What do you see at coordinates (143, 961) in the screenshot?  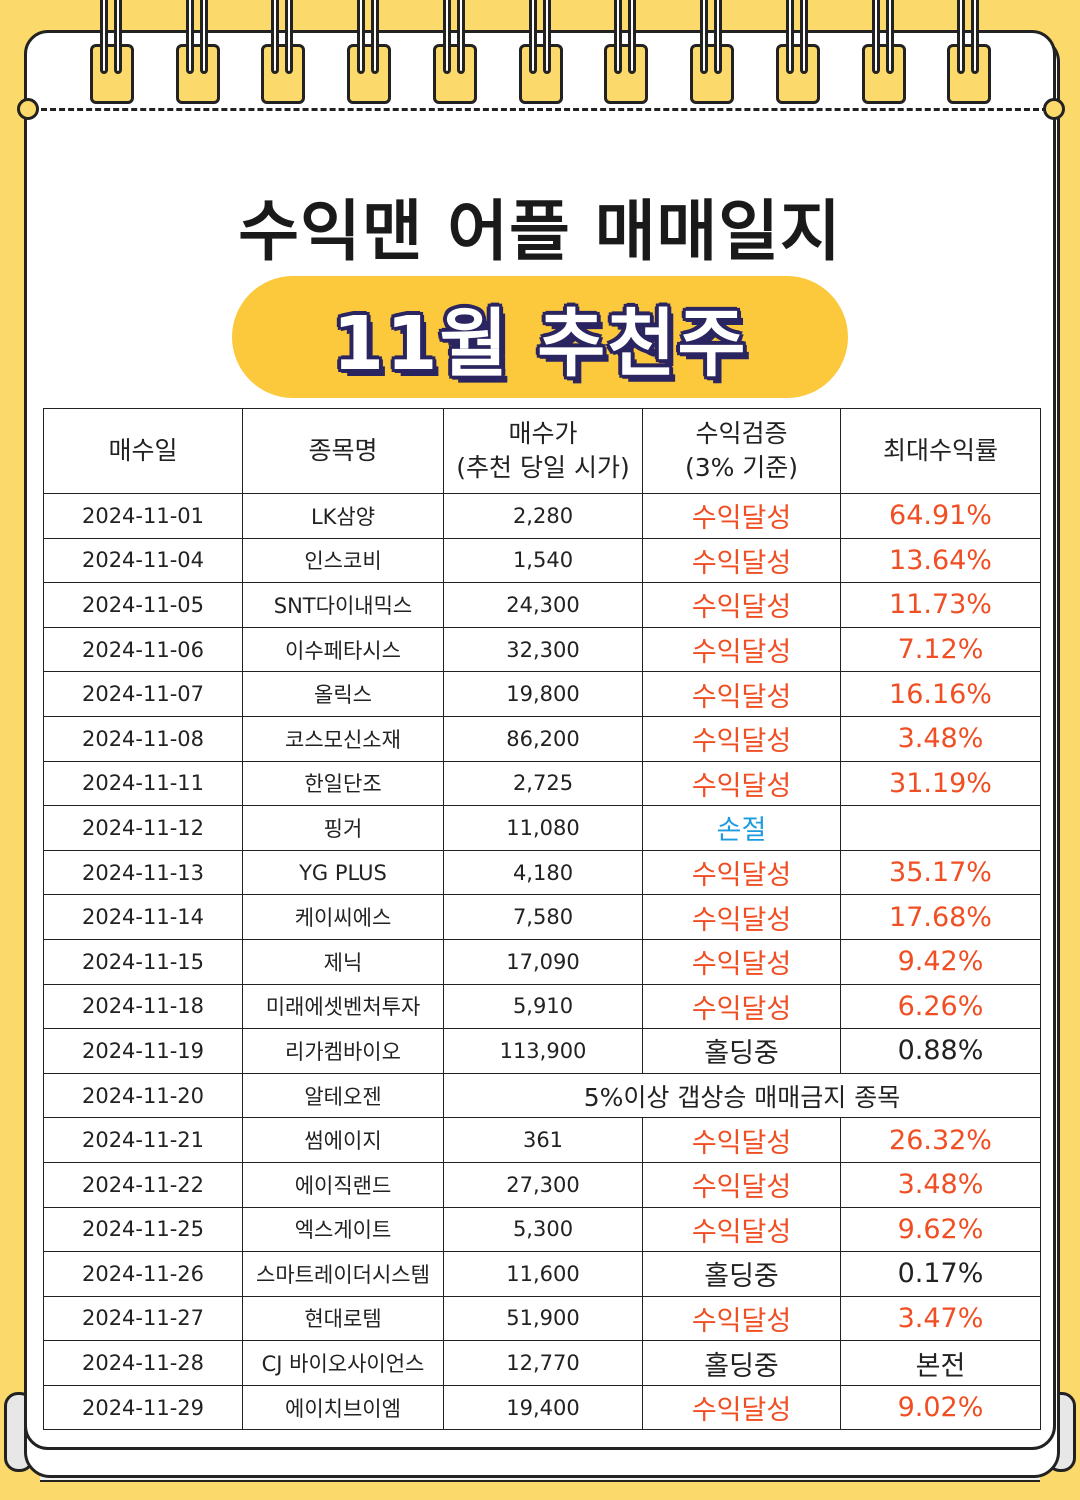 I see `cell-buy-date: 2024-11-15` at bounding box center [143, 961].